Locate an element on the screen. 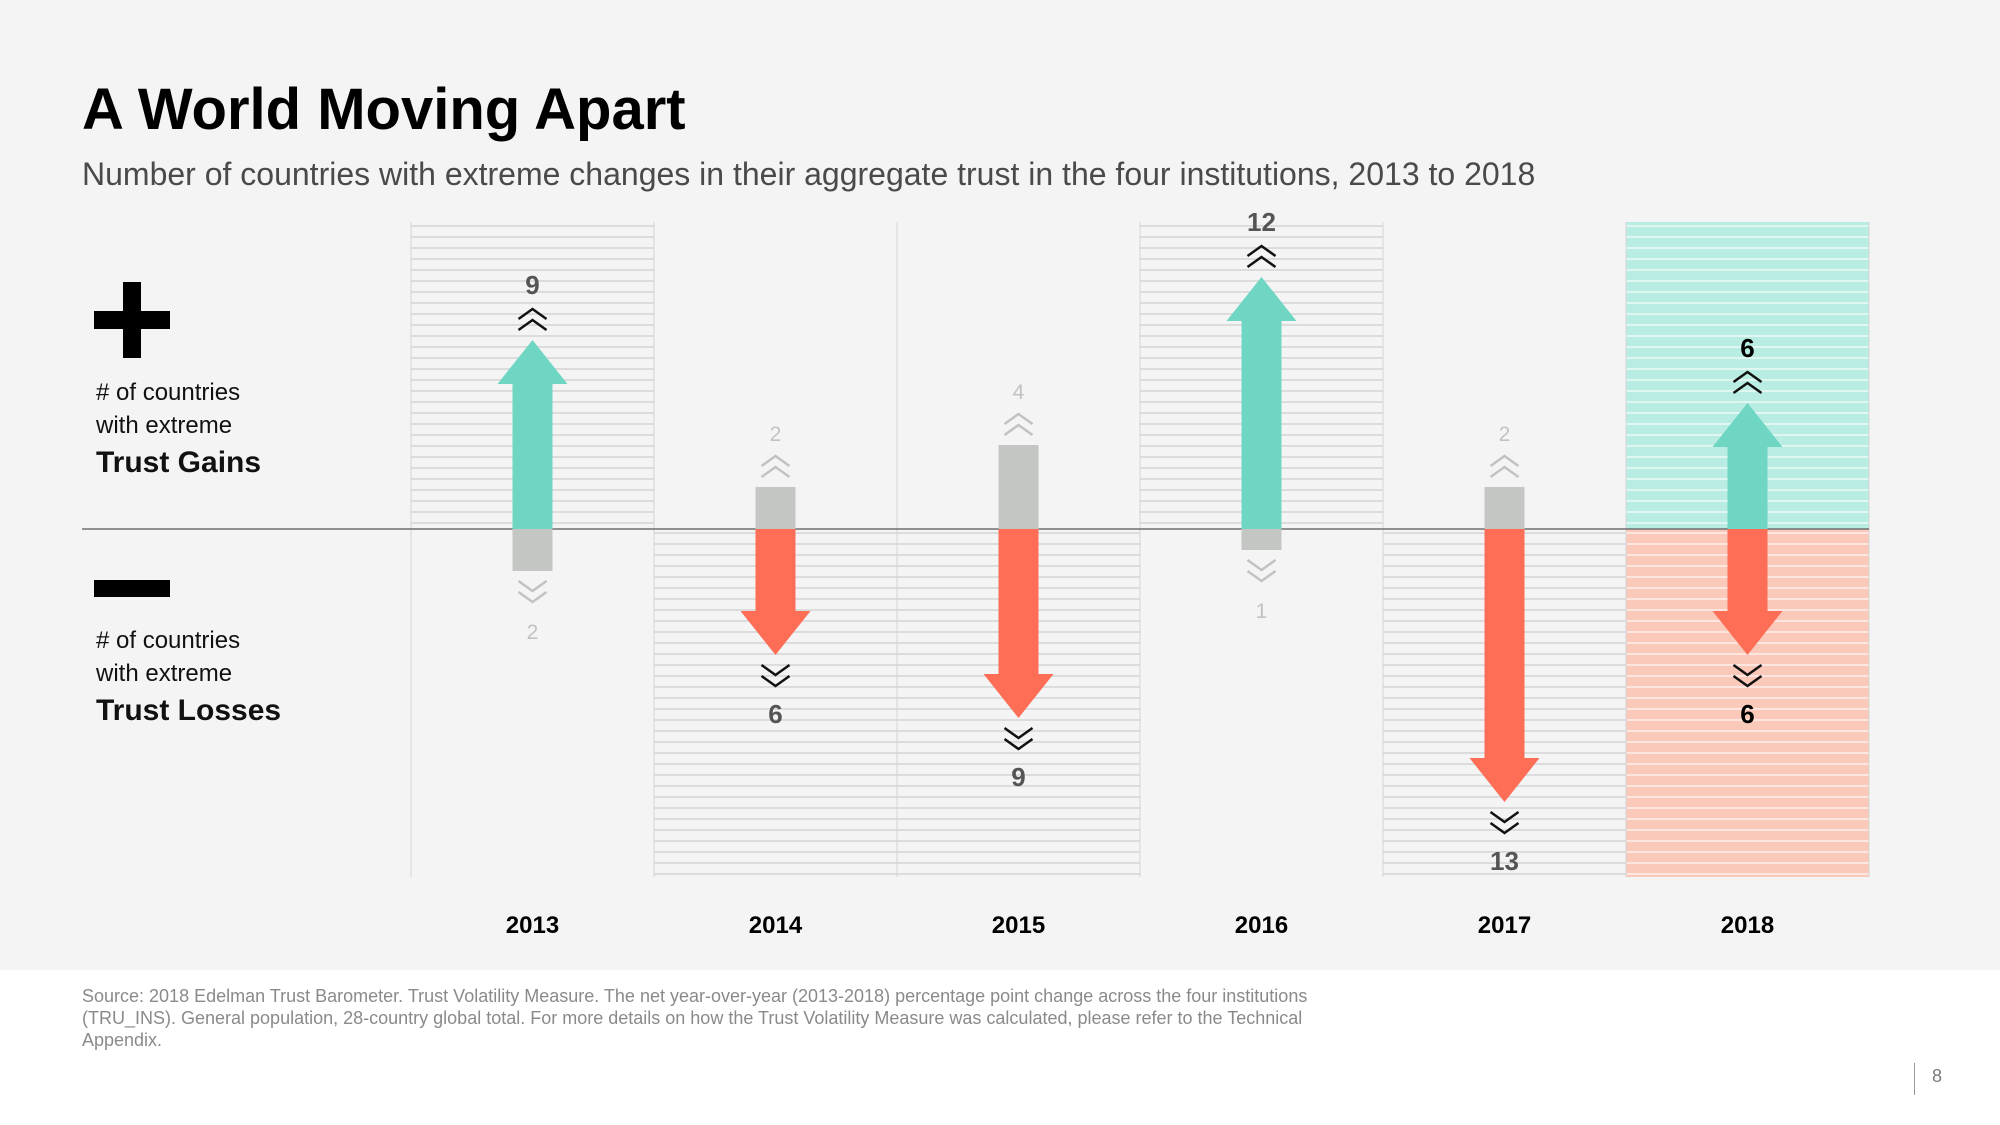 This screenshot has width=2000, height=1125. page-number-divider is located at coordinates (1914, 1079).